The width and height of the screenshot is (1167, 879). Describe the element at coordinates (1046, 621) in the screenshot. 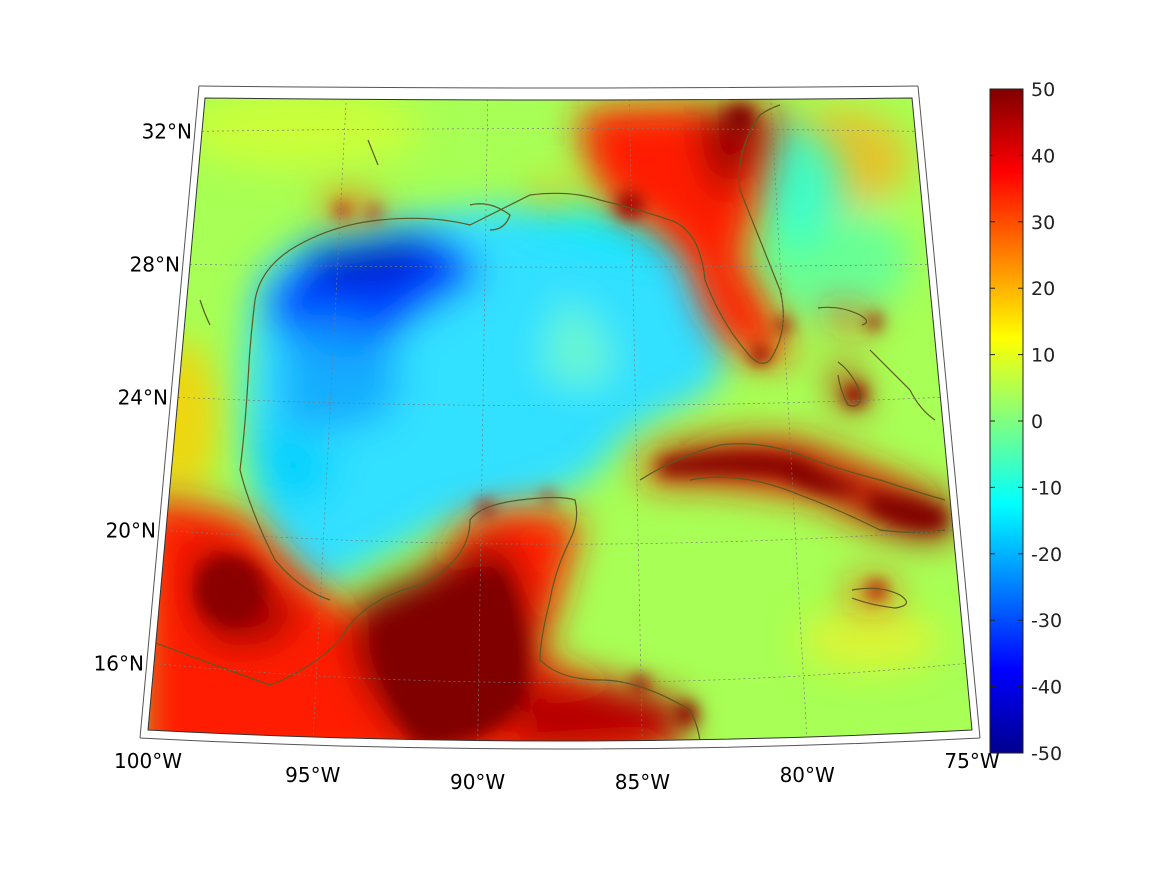

I see `colorbar-tick-label: -30` at that location.